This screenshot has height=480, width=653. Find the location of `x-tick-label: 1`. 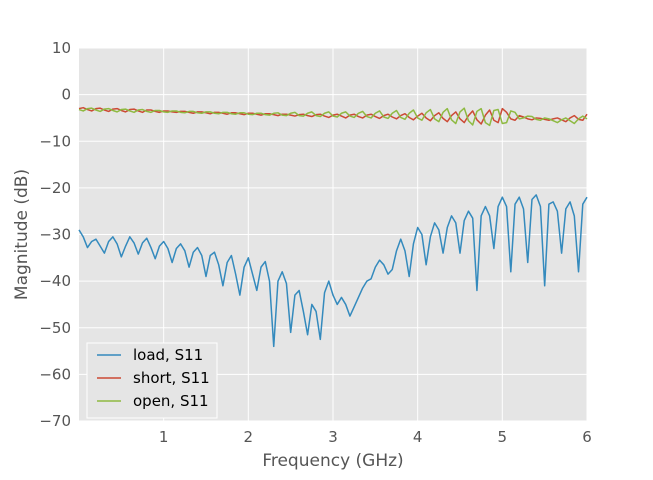

x-tick-label: 1 is located at coordinates (164, 437).